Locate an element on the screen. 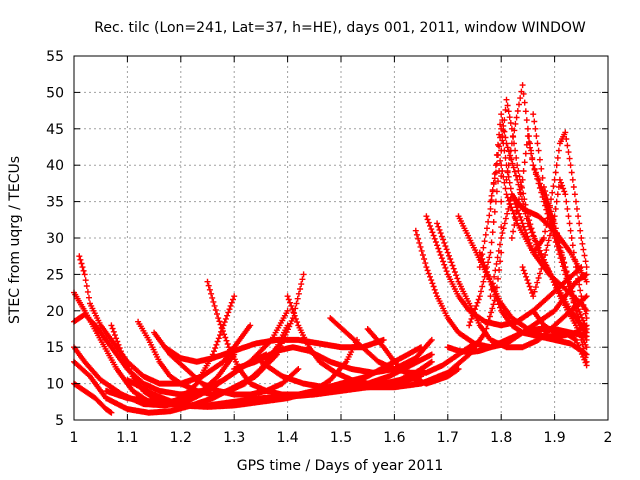 The height and width of the screenshot is (480, 640). y-tick-label: 10 is located at coordinates (55, 385).